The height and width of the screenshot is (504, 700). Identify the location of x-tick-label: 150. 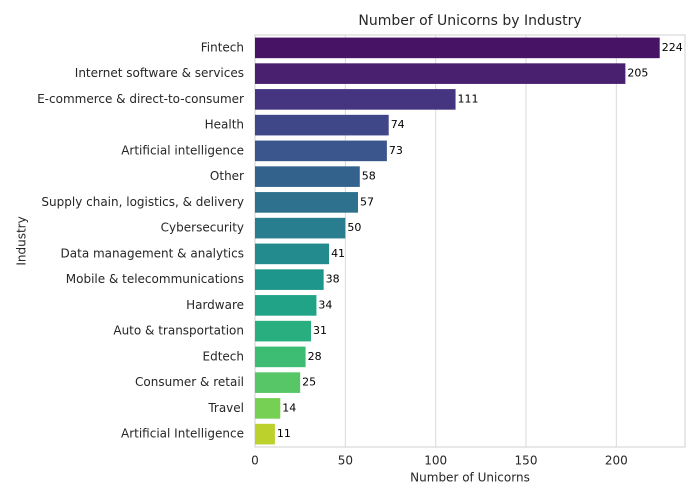
(526, 461).